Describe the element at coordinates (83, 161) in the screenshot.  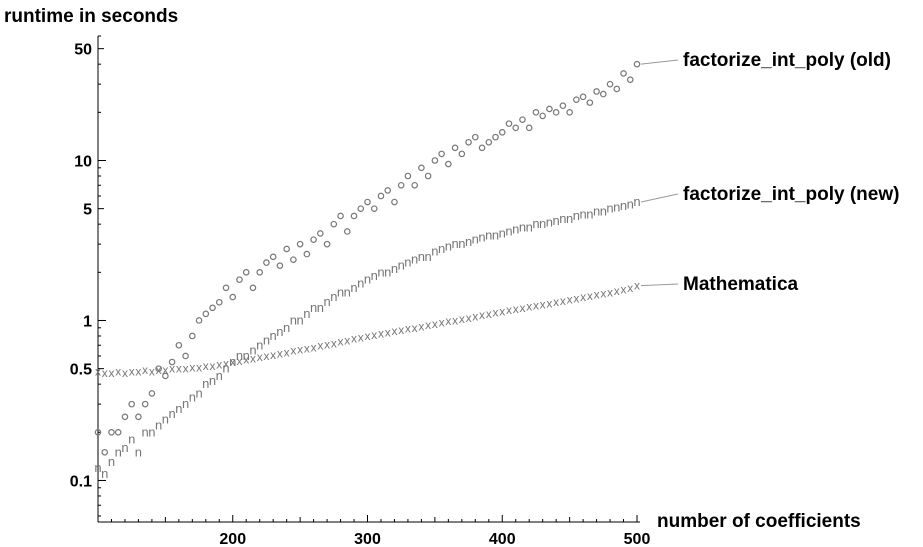
I see `y-tick-label: 10` at that location.